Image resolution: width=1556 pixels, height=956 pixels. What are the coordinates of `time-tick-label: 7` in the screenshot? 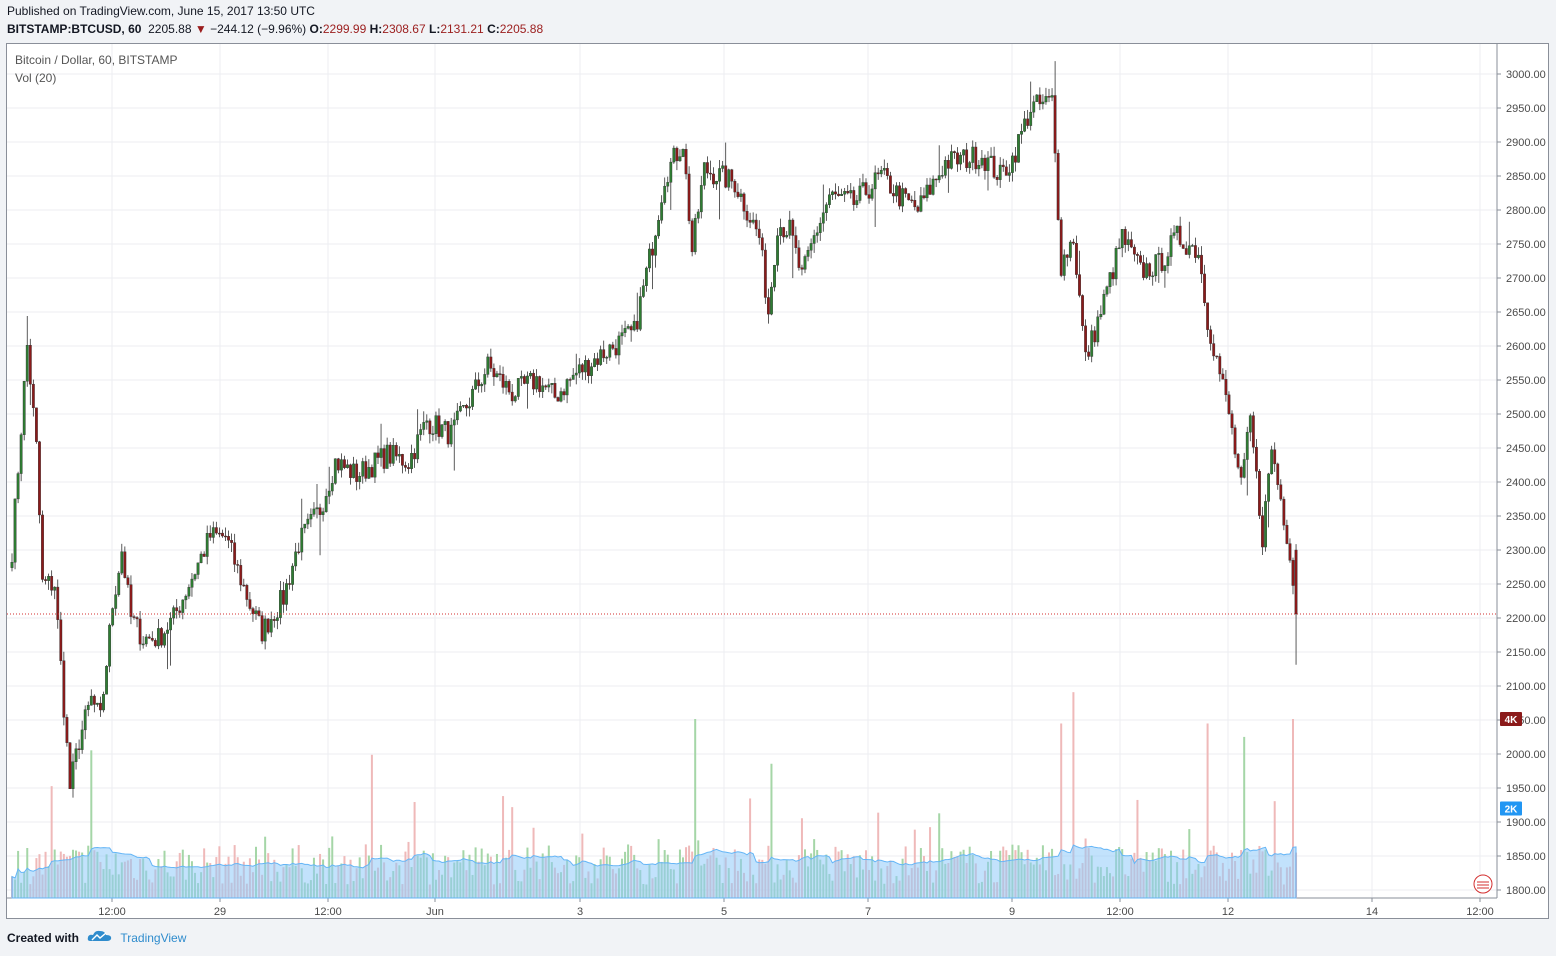 It's located at (868, 912).